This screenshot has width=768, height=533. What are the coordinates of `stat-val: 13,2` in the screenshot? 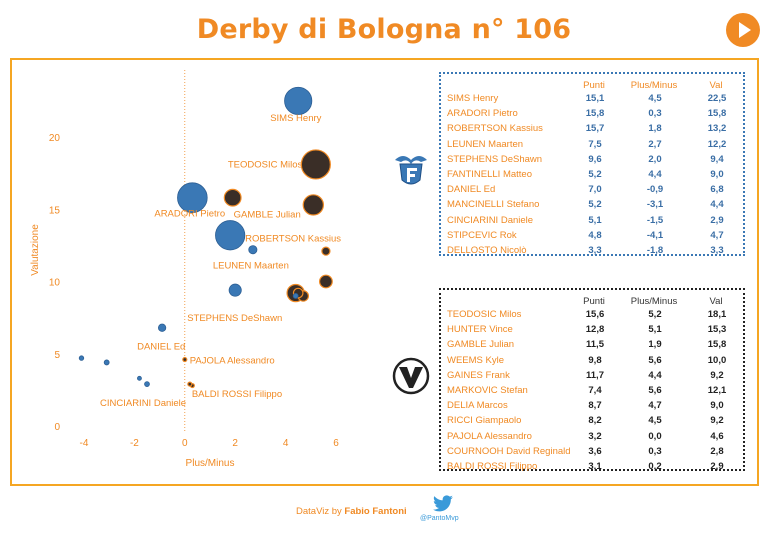 It's located at (717, 129).